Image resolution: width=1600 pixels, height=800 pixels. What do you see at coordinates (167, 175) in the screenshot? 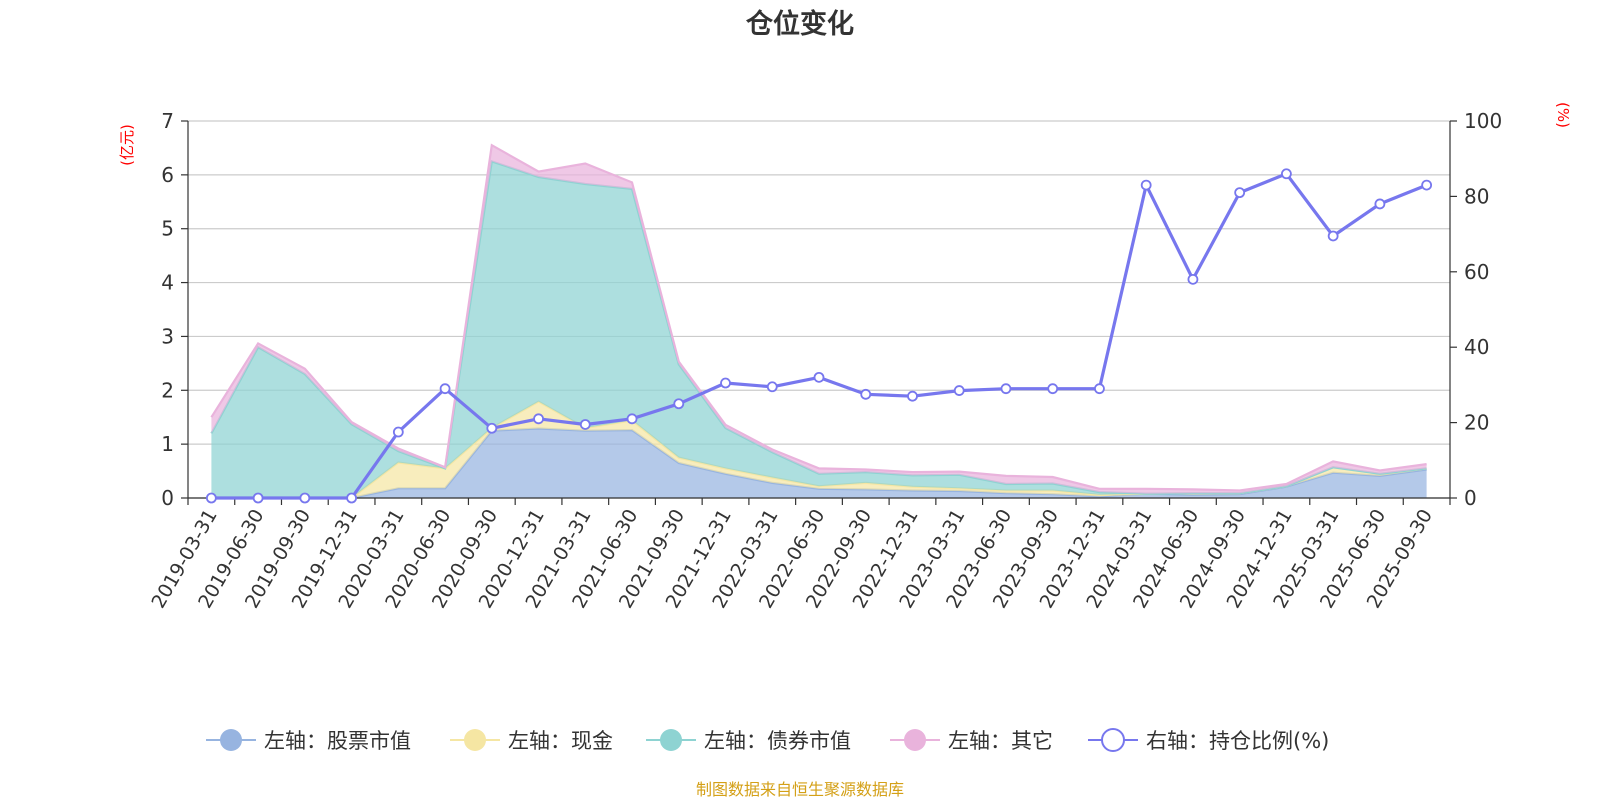
I see `left-tick-label: 6` at bounding box center [167, 175].